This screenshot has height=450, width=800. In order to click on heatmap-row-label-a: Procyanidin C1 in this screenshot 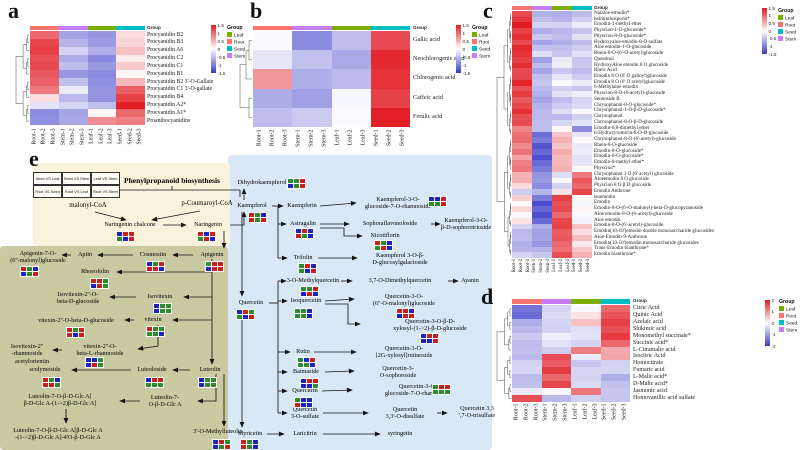, I will do `click(165, 65)`.